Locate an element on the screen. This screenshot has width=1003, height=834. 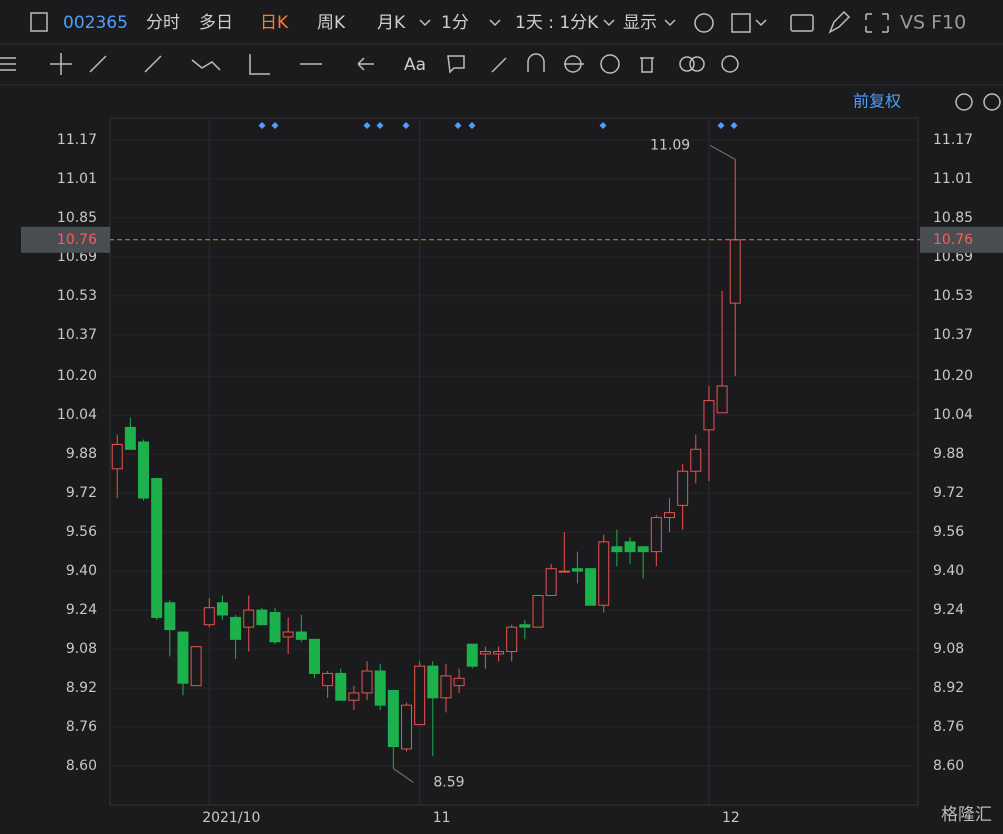
drawing-tools is located at coordinates (371, 64).